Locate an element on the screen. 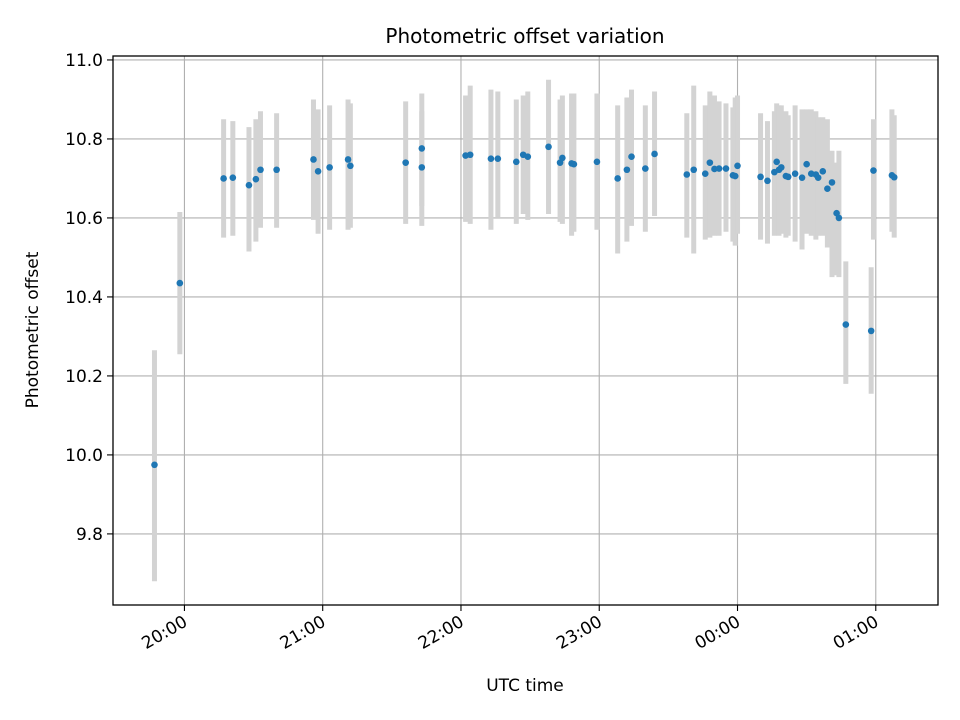 The height and width of the screenshot is (720, 960). y-tick-label: 11.0 is located at coordinates (84, 61).